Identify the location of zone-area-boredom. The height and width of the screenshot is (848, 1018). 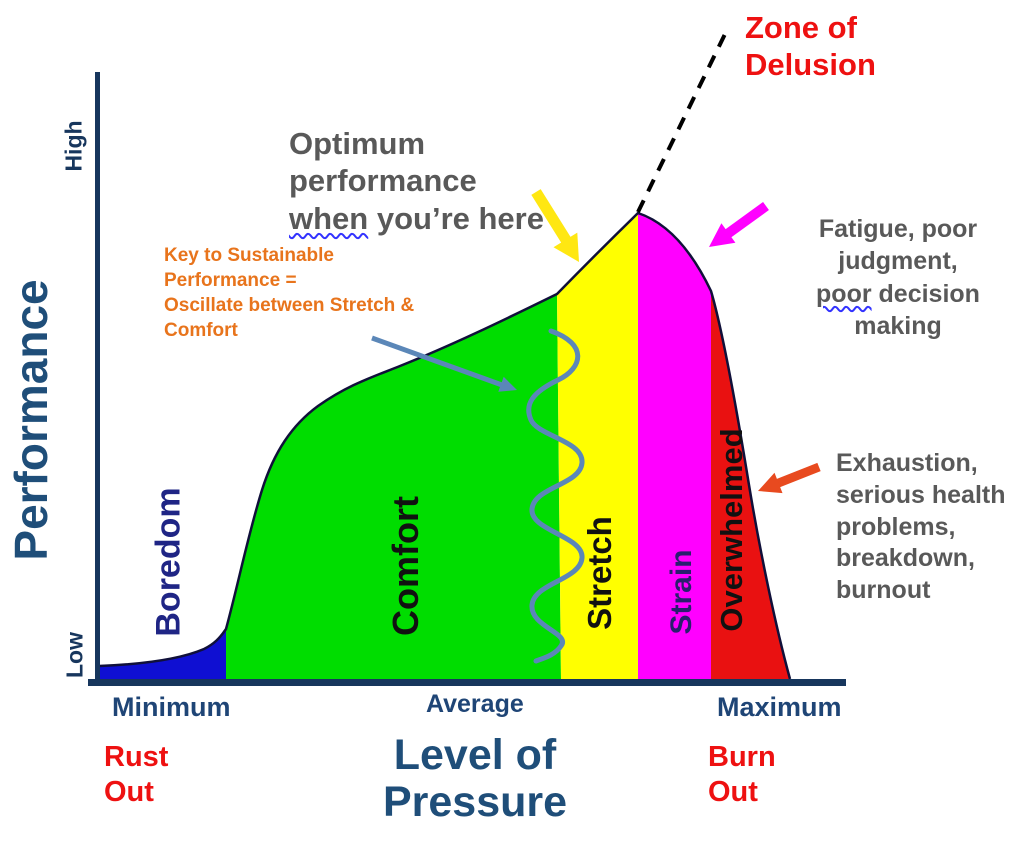
(162, 654).